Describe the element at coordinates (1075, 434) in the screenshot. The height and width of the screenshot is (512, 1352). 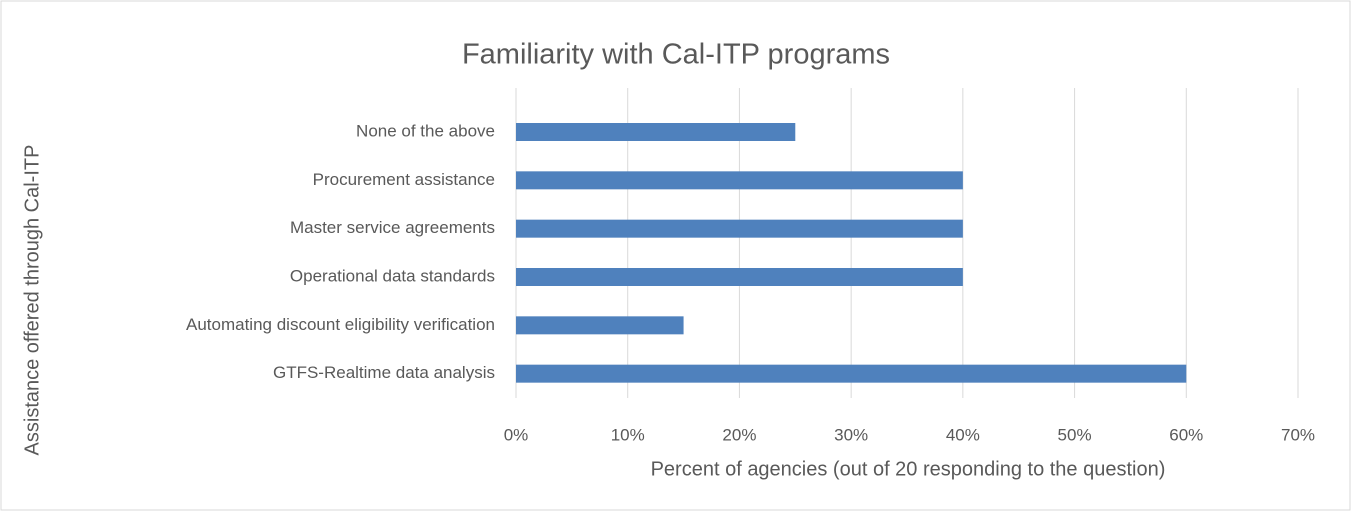
I see `x-tick-label: 50%` at that location.